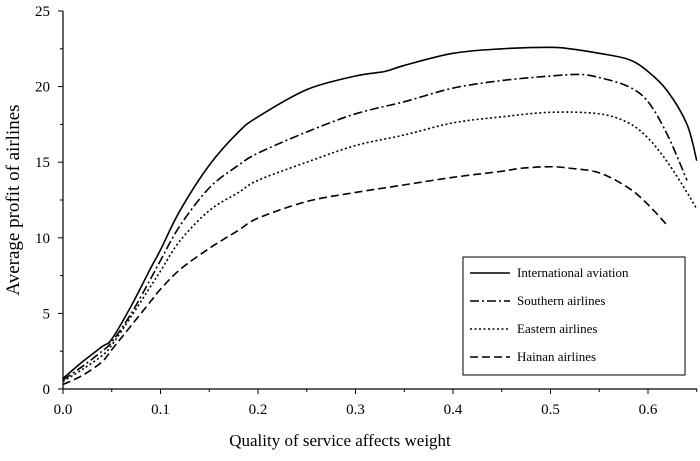 The image size is (700, 461). I want to click on legend-box, so click(574, 316).